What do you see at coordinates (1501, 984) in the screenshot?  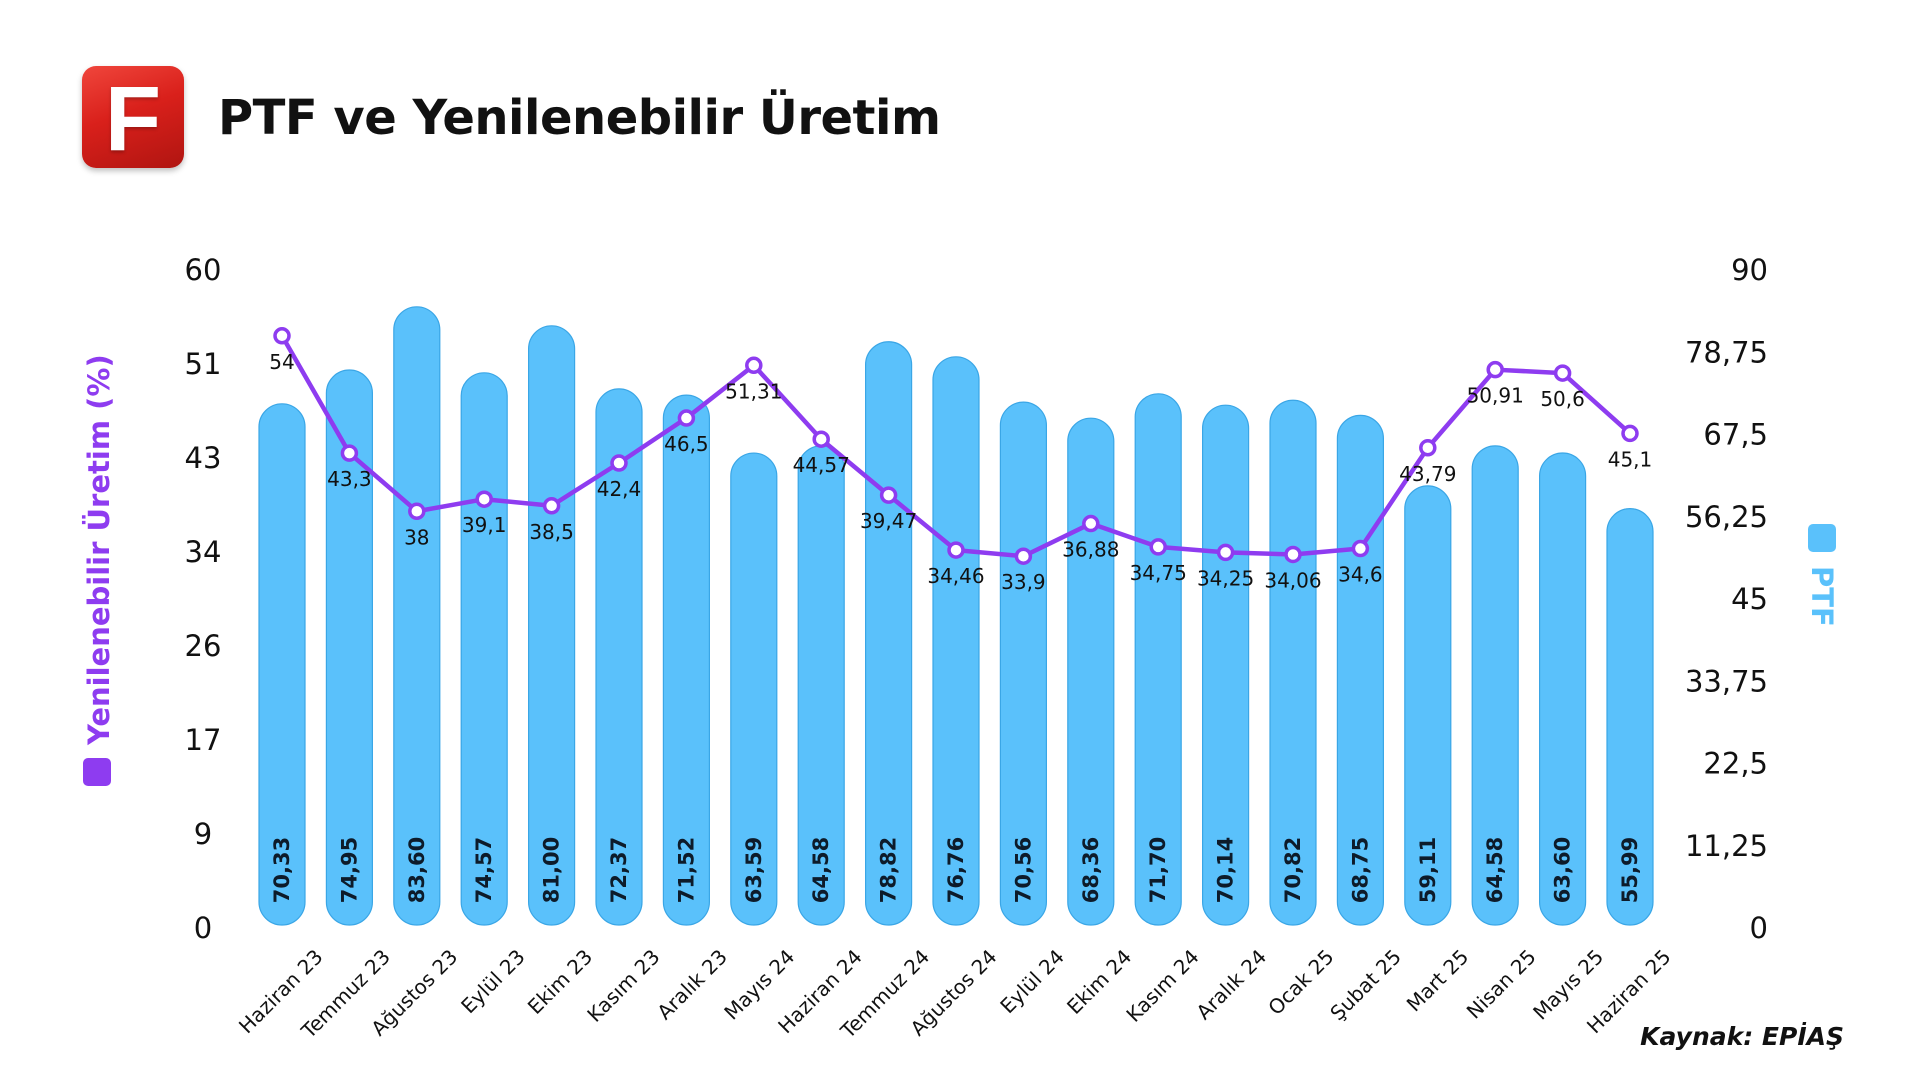 I see `x-axis-tick: Nisan 25` at bounding box center [1501, 984].